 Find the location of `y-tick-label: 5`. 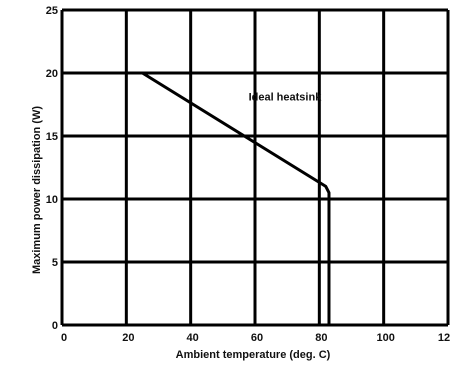

y-tick-label: 5 is located at coordinates (55, 263).